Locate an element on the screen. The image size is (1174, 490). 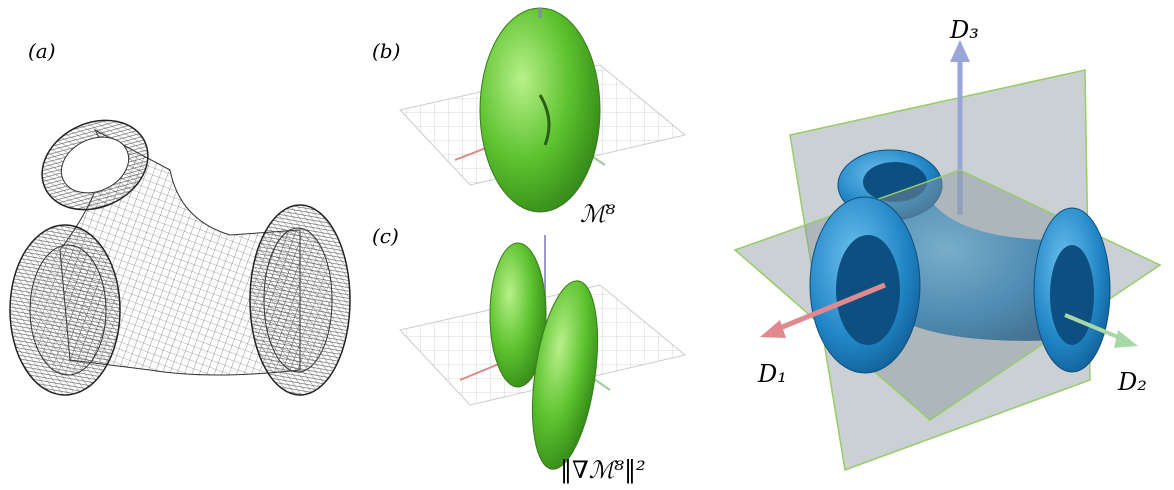
axis-label: D₂ is located at coordinates (1132, 382).